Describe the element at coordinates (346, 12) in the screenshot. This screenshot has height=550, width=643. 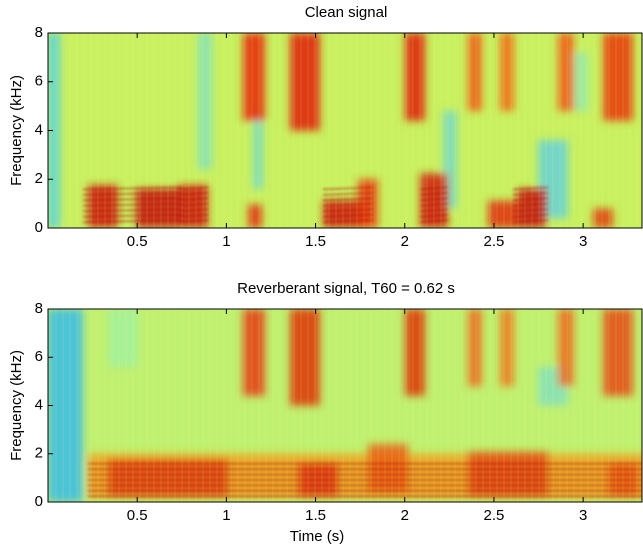
I see `chart-title: Clean signal` at that location.